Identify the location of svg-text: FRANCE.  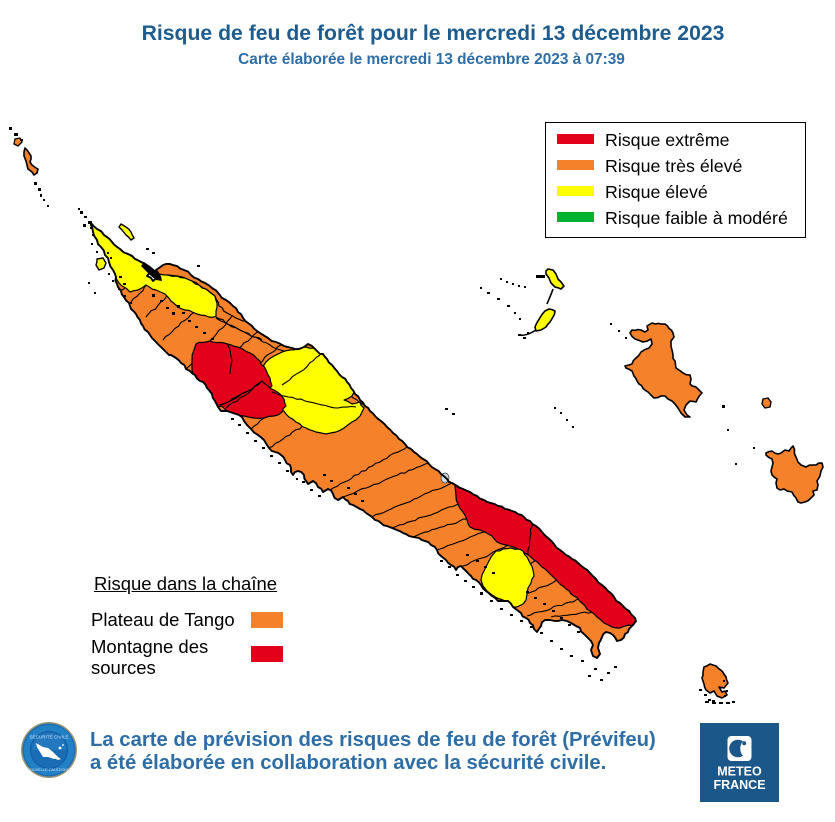
(739, 785).